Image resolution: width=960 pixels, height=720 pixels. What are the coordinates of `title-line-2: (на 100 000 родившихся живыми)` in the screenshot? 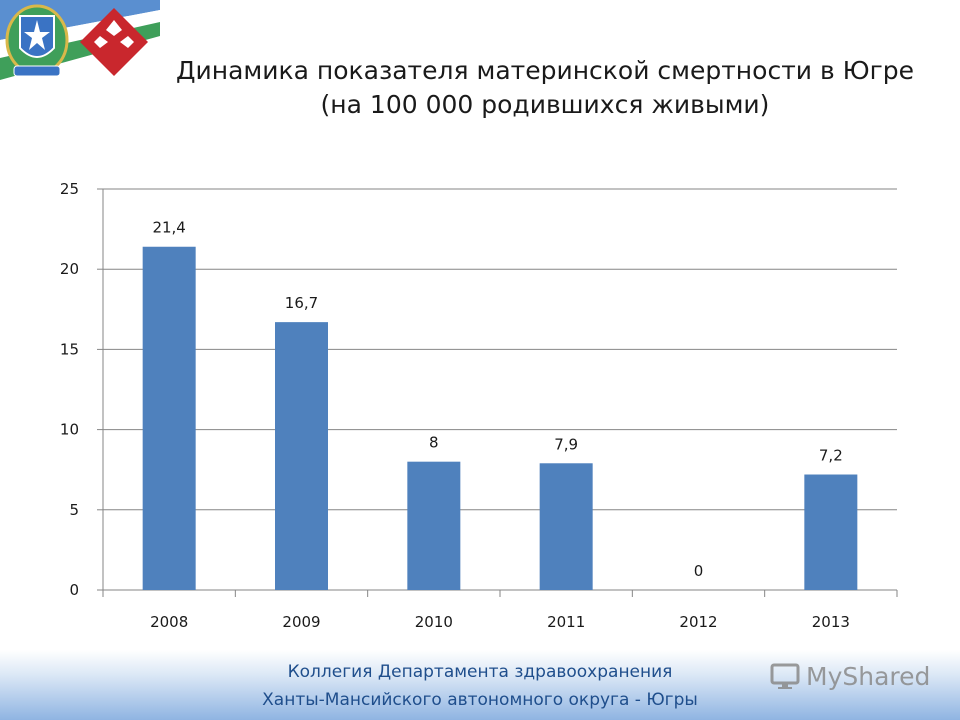 It's located at (545, 104).